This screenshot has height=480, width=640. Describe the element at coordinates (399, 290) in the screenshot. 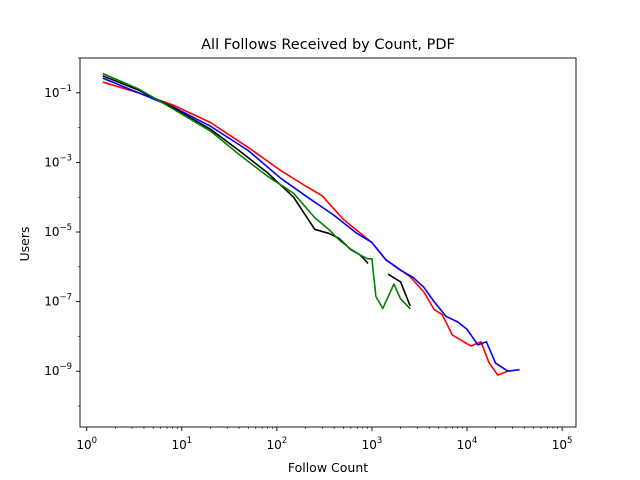

I see `series-line` at that location.